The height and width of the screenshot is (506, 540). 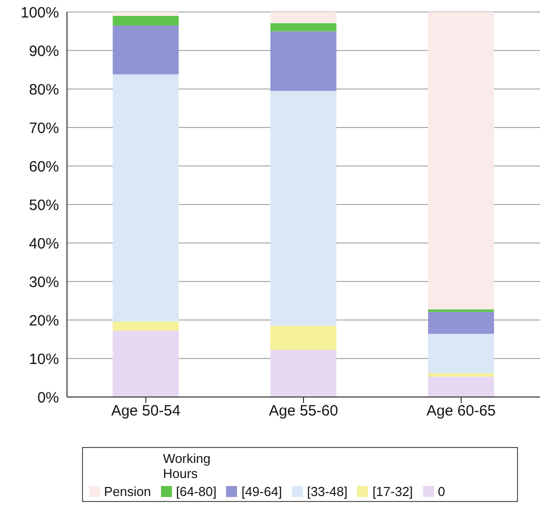 I want to click on legend-label: [49-64], so click(x=261, y=491).